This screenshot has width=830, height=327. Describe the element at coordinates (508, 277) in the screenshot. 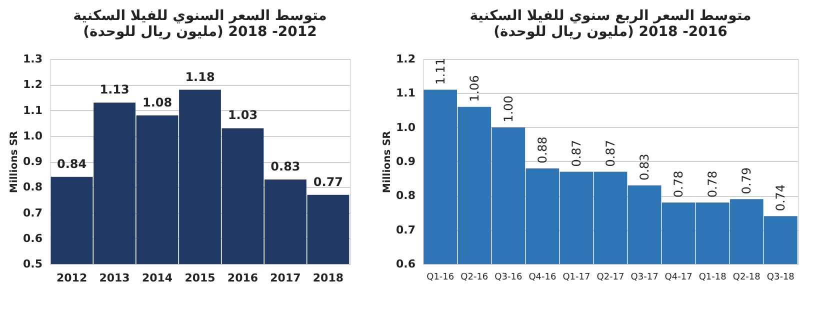

I see `x-tick-label: Q3-16` at that location.